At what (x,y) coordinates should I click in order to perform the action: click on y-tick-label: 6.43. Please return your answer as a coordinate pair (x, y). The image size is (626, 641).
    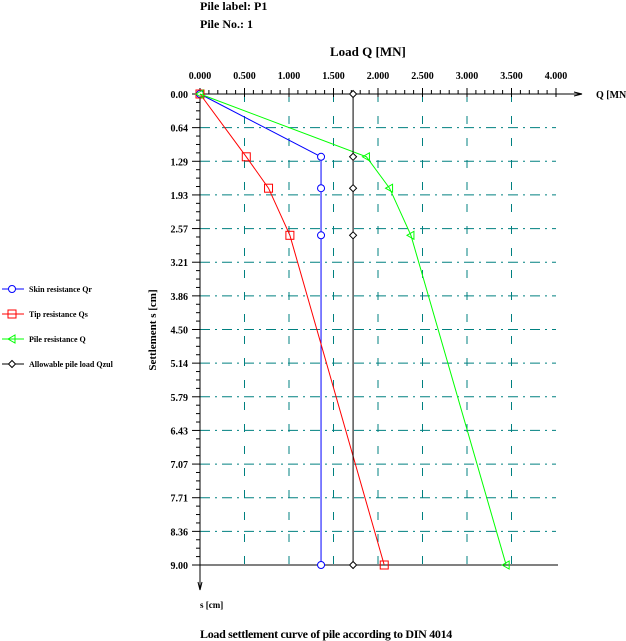
    Looking at the image, I should click on (180, 431).